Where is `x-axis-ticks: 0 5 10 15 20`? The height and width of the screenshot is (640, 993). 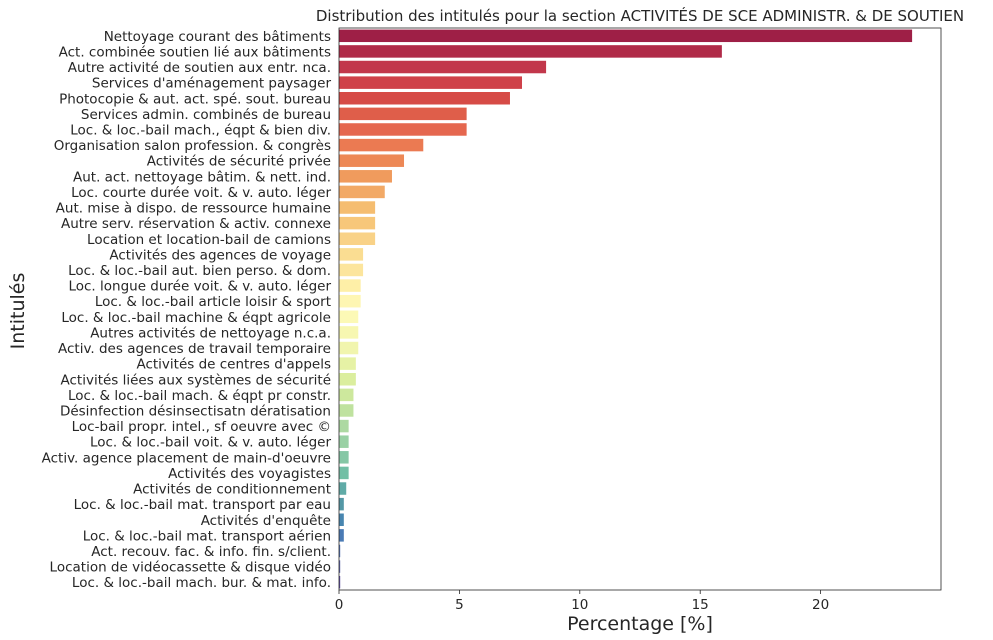
x-axis-ticks: 0 5 10 15 20 is located at coordinates (582, 601).